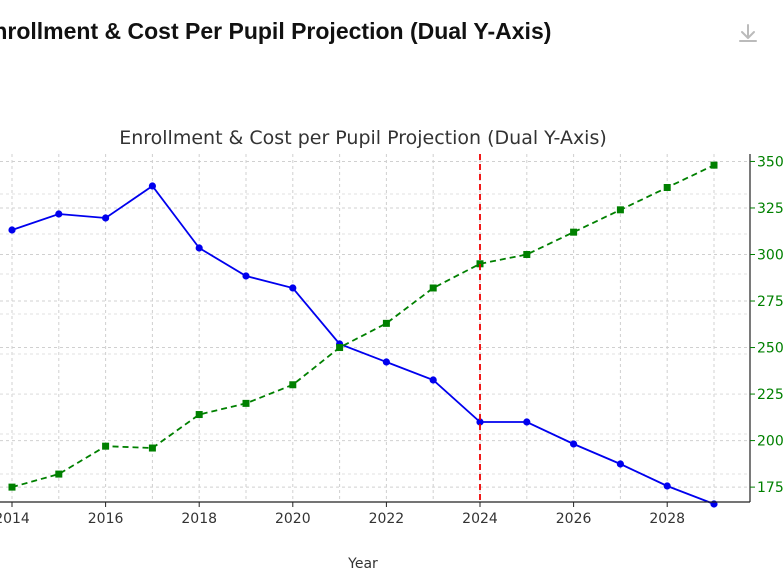  Describe the element at coordinates (770, 488) in the screenshot. I see `right-y-tick-label: 175` at that location.